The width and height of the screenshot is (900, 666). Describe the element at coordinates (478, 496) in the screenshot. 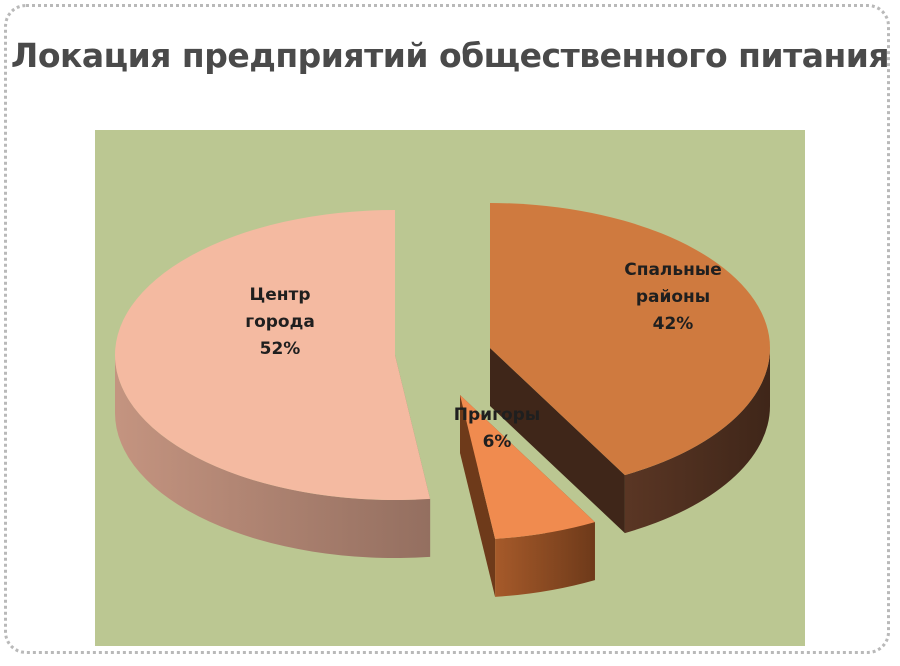

I see `pie-slice-wall-suburbs` at that location.